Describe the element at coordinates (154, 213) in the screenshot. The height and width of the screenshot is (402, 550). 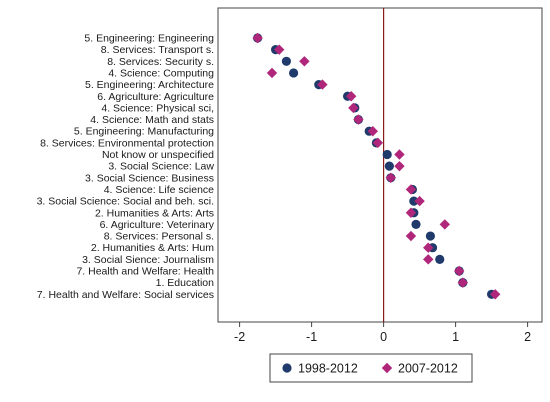
I see `category-label: 2. Humanities & Arts: Arts` at that location.